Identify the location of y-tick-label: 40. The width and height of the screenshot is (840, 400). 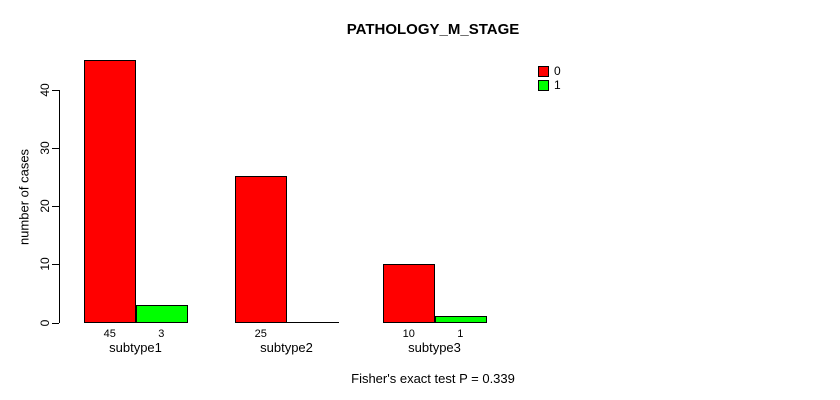
(45, 90).